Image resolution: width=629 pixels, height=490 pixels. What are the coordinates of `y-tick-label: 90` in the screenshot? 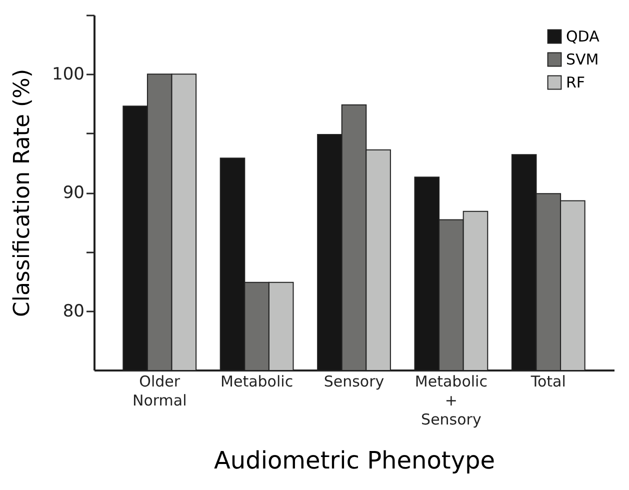 It's located at (73, 193).